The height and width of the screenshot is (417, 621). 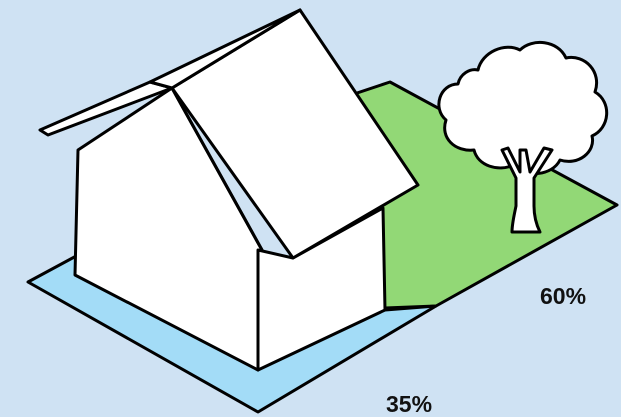 What do you see at coordinates (563, 296) in the screenshot?
I see `garden-percent-label: 60%` at bounding box center [563, 296].